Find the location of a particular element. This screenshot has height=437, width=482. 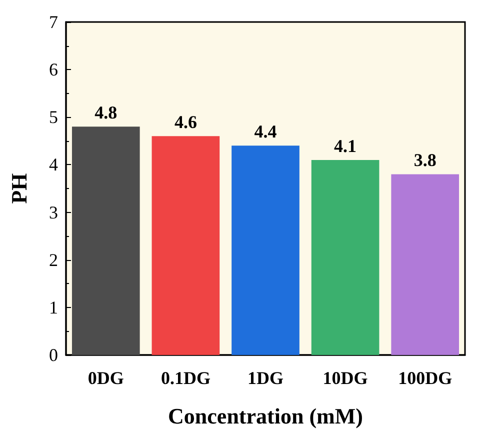

y-tick-label: 7 is located at coordinates (53, 22).